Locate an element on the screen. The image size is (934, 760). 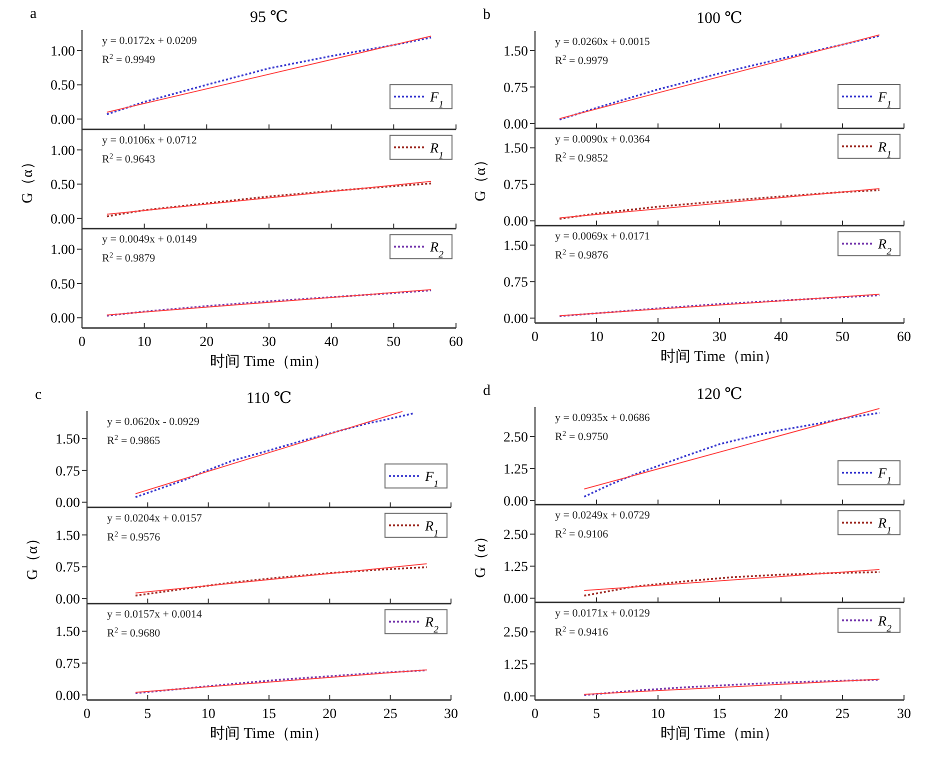
text: b is located at coordinates (486, 15).